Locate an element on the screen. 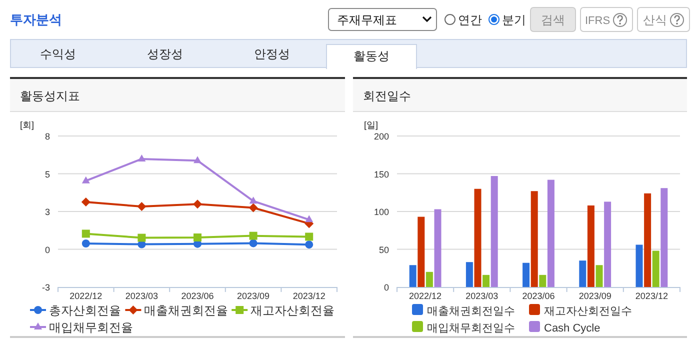 Image resolution: width=697 pixels, height=342 pixels. text: 주재무제표 is located at coordinates (367, 20).